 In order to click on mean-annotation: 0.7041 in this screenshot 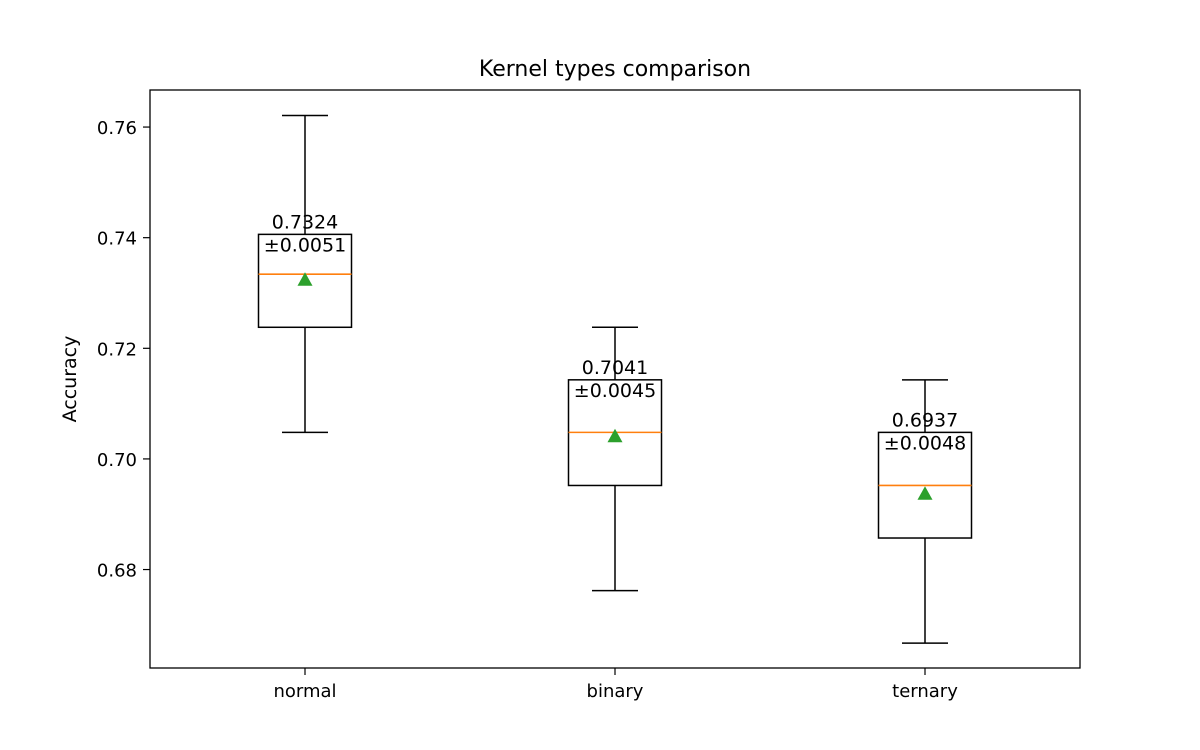, I will do `click(615, 368)`.